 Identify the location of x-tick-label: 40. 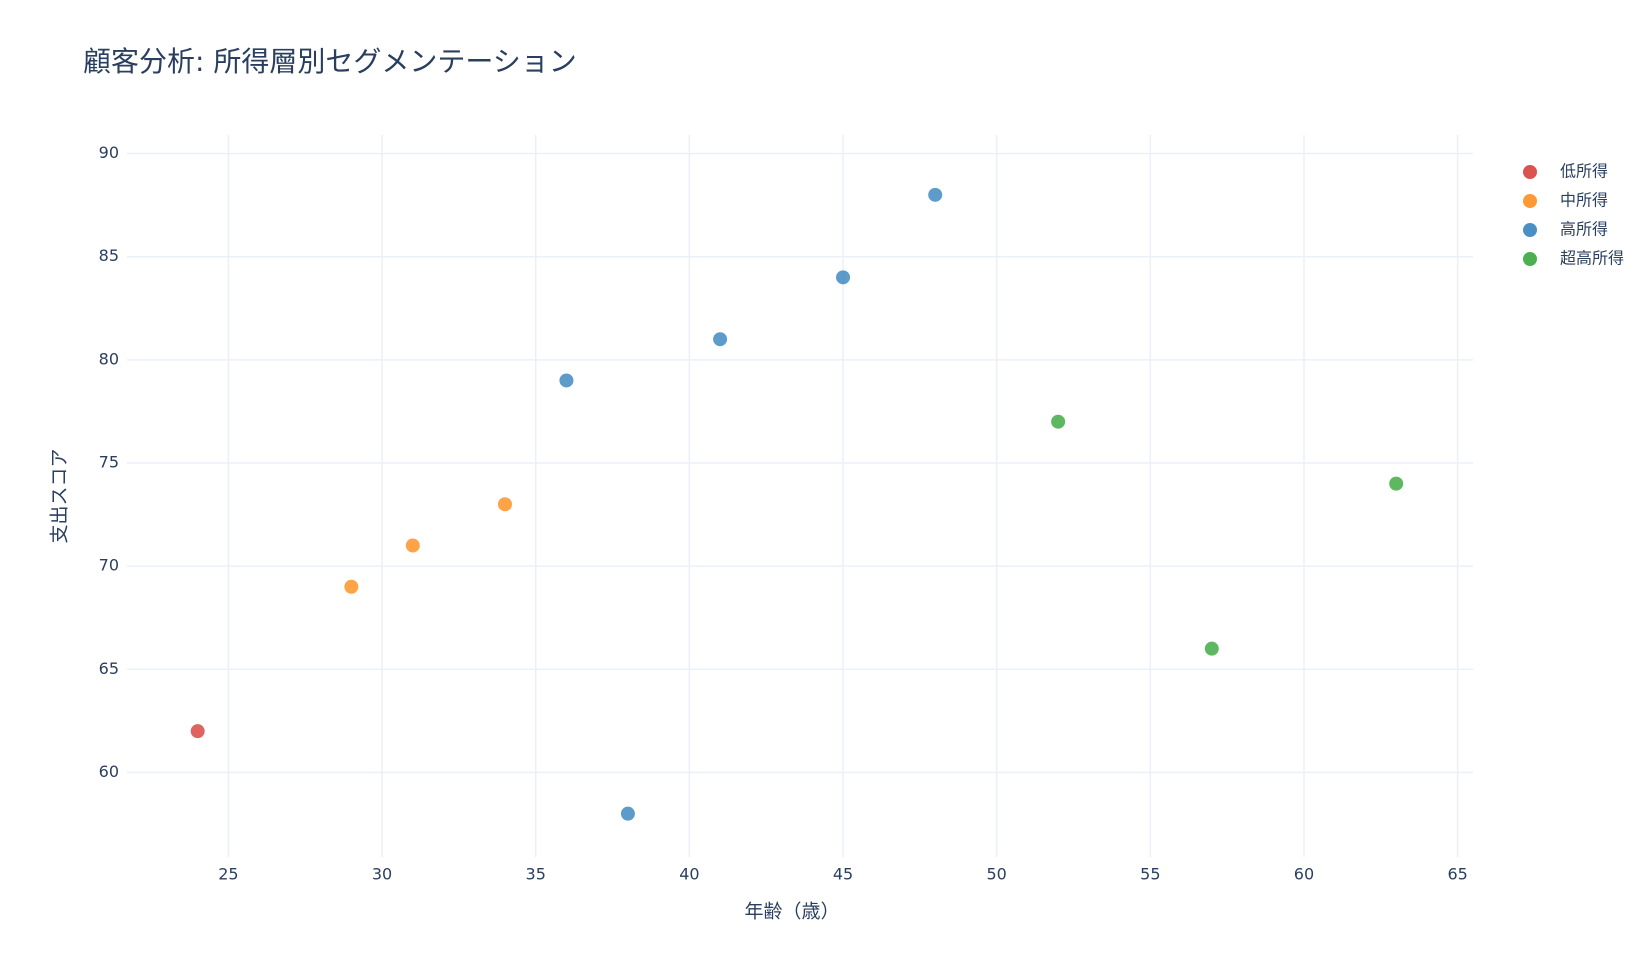
(689, 874).